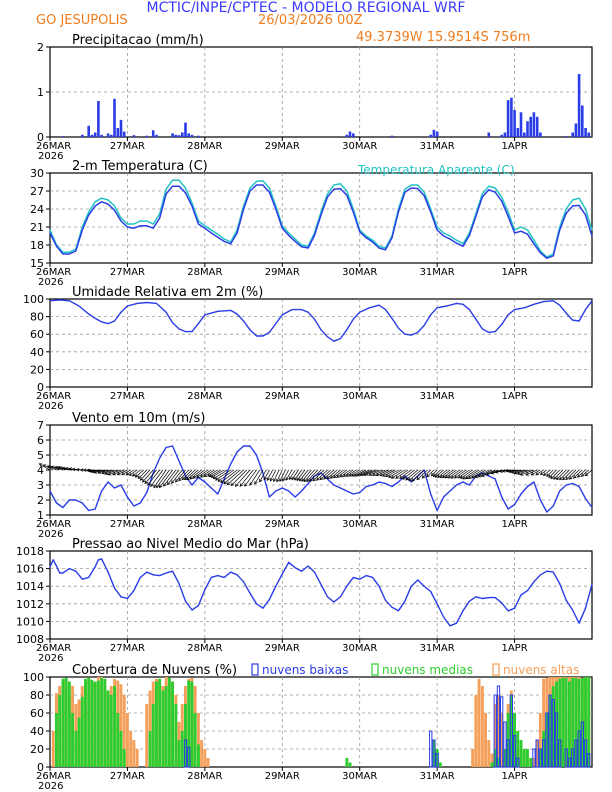 The image size is (612, 792). What do you see at coordinates (53, 146) in the screenshot?
I see `x-tick-label: 26MAR` at bounding box center [53, 146].